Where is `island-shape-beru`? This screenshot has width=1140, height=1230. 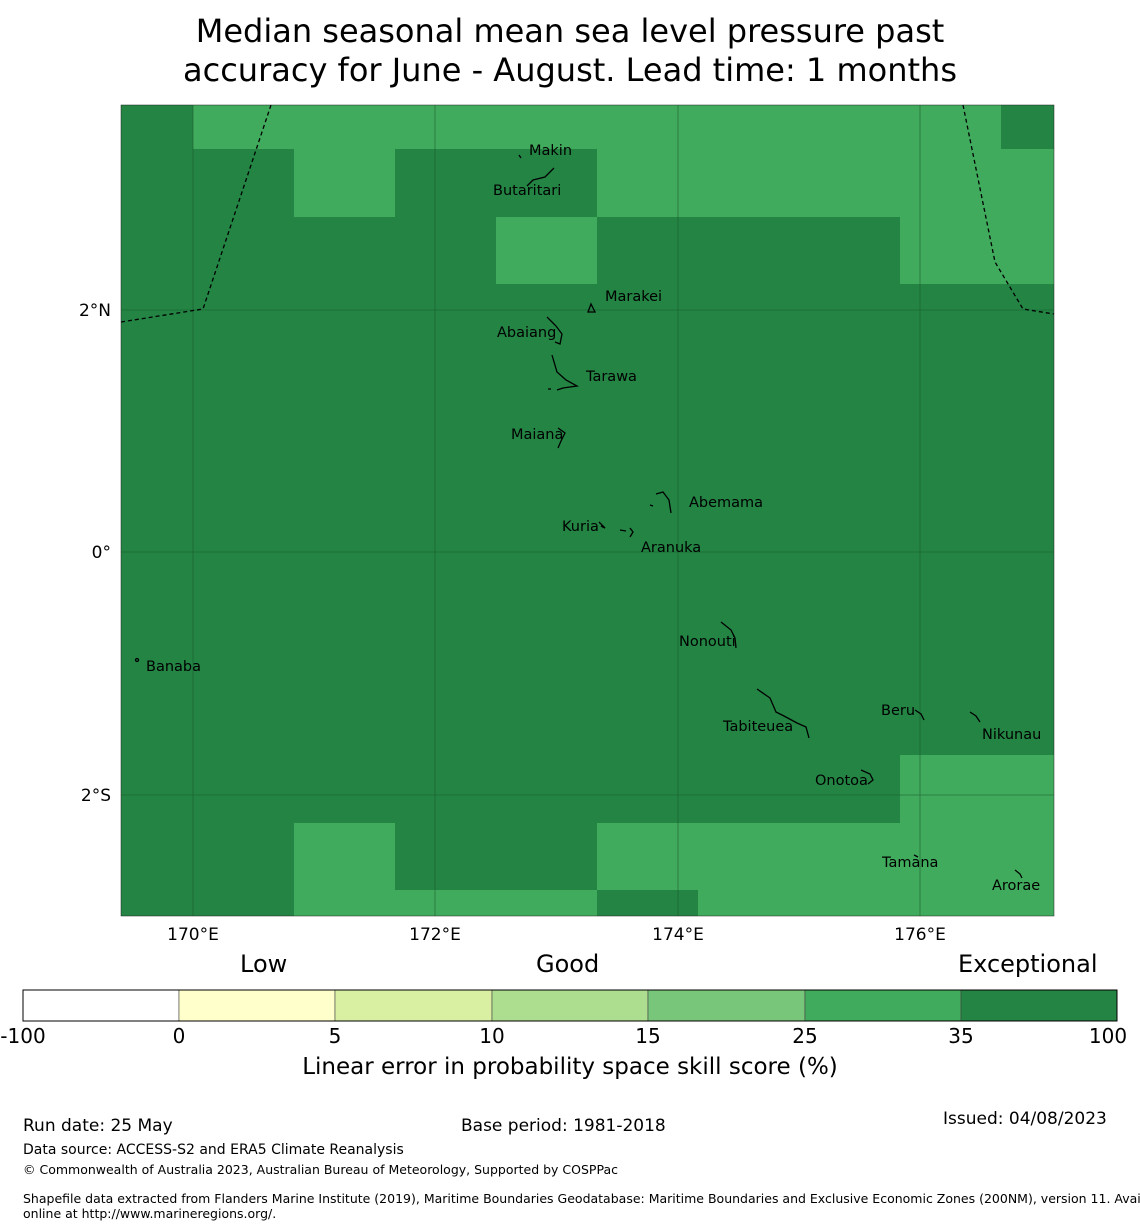 island-shape-beru is located at coordinates (919, 715).